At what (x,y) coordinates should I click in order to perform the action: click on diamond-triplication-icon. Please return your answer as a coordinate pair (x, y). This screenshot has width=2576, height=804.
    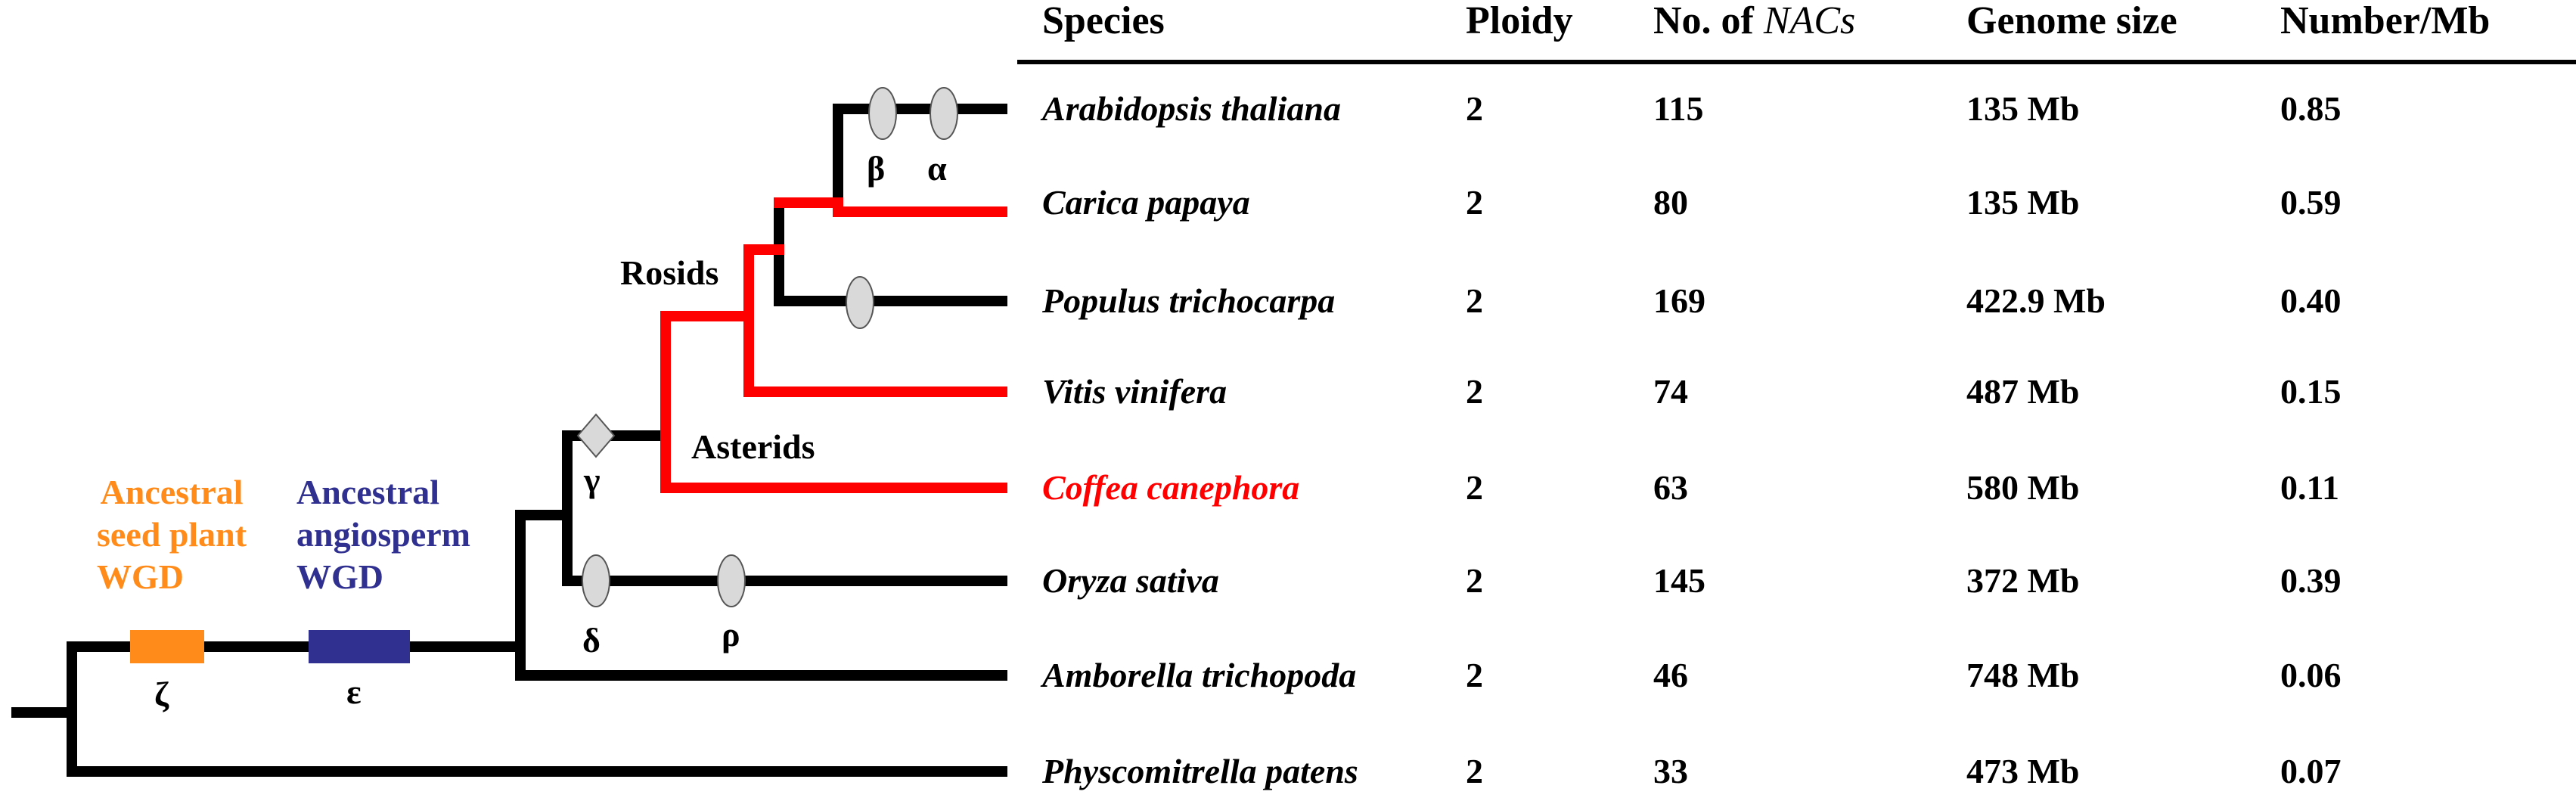
    Looking at the image, I should click on (596, 435).